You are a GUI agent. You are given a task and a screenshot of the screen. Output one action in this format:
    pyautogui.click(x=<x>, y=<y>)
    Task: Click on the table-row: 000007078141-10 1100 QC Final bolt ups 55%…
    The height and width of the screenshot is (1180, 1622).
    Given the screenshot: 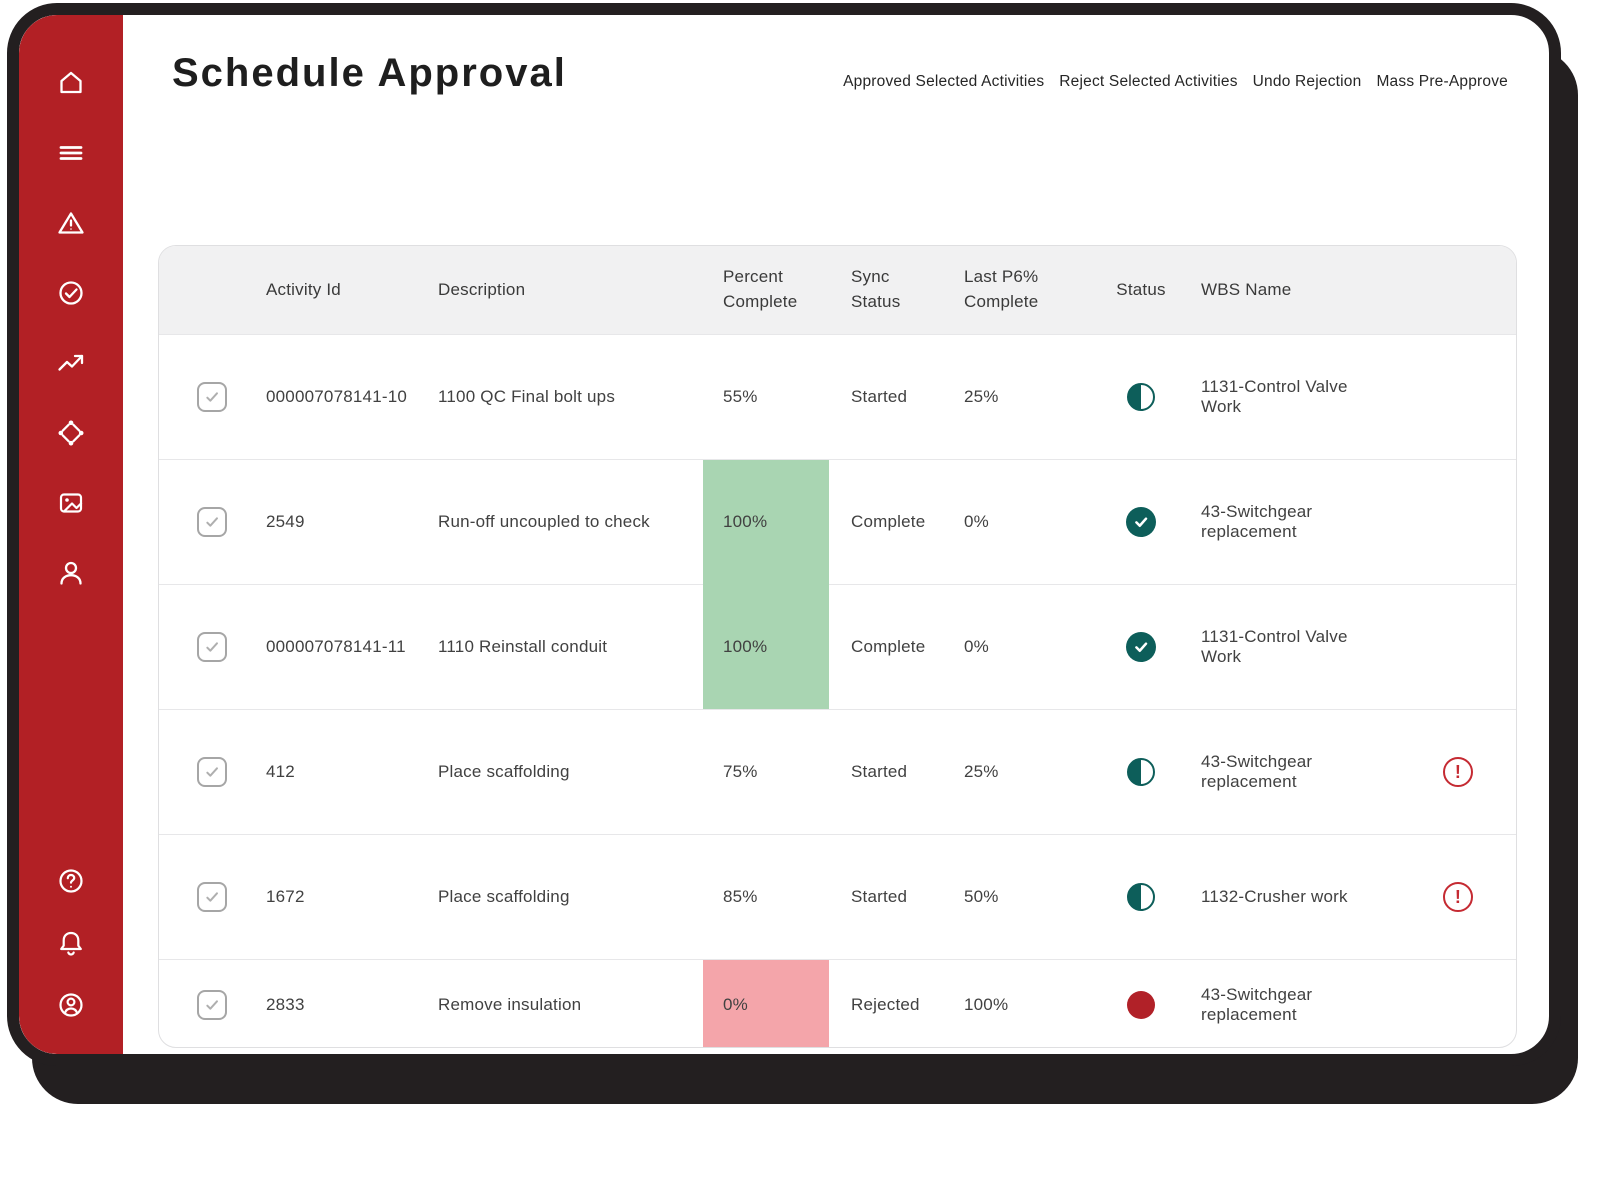 What is the action you would take?
    pyautogui.click(x=837, y=396)
    